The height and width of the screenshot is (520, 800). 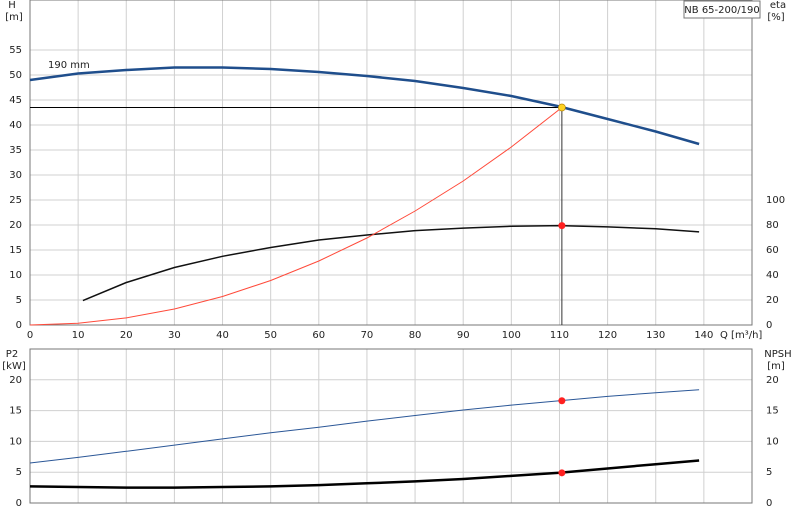 What do you see at coordinates (318, 335) in the screenshot?
I see `x-tick-label: 60` at bounding box center [318, 335].